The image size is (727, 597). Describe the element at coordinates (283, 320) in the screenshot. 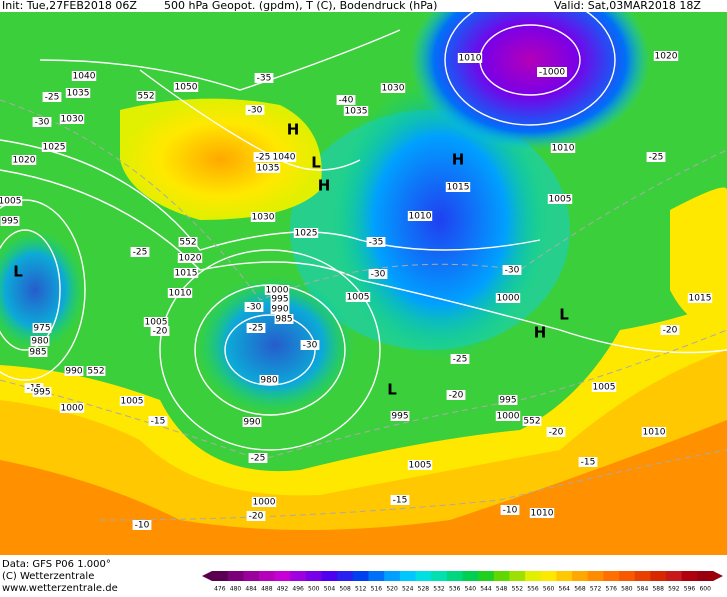

I see `contour-label: 985` at that location.